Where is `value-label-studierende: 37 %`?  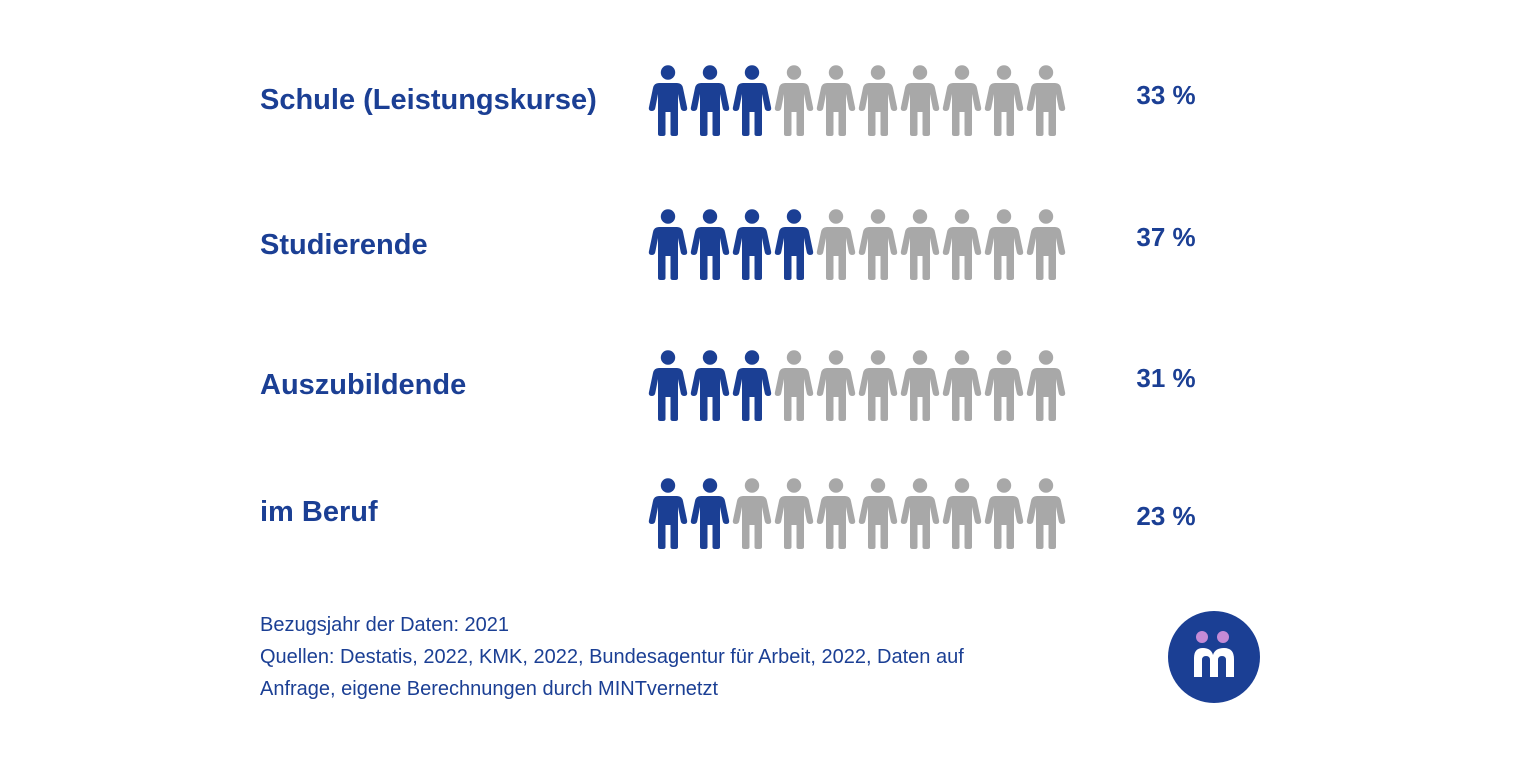 value-label-studierende: 37 % is located at coordinates (1166, 237).